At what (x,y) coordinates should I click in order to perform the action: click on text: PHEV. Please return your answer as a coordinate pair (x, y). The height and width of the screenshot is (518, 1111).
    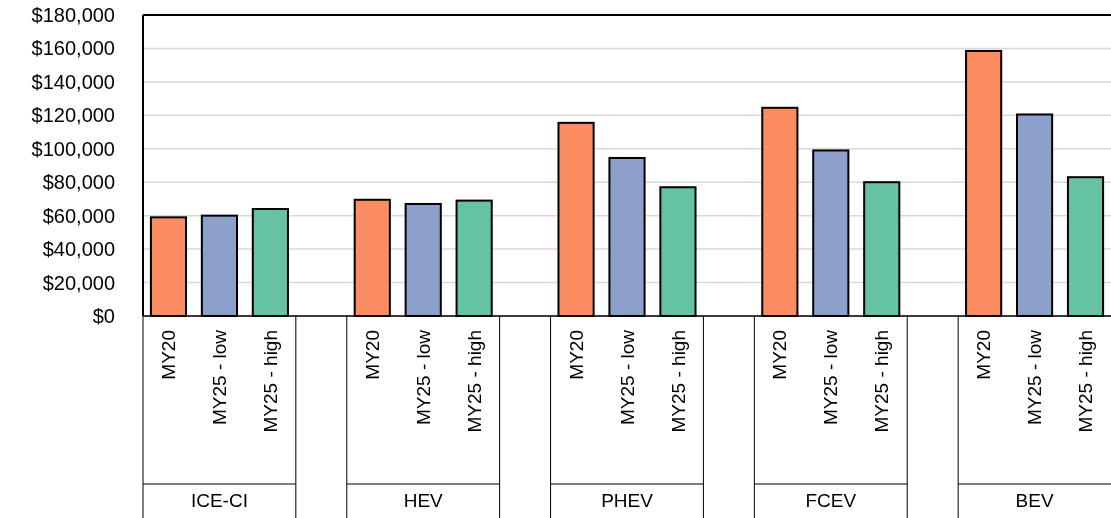
    Looking at the image, I should click on (627, 500).